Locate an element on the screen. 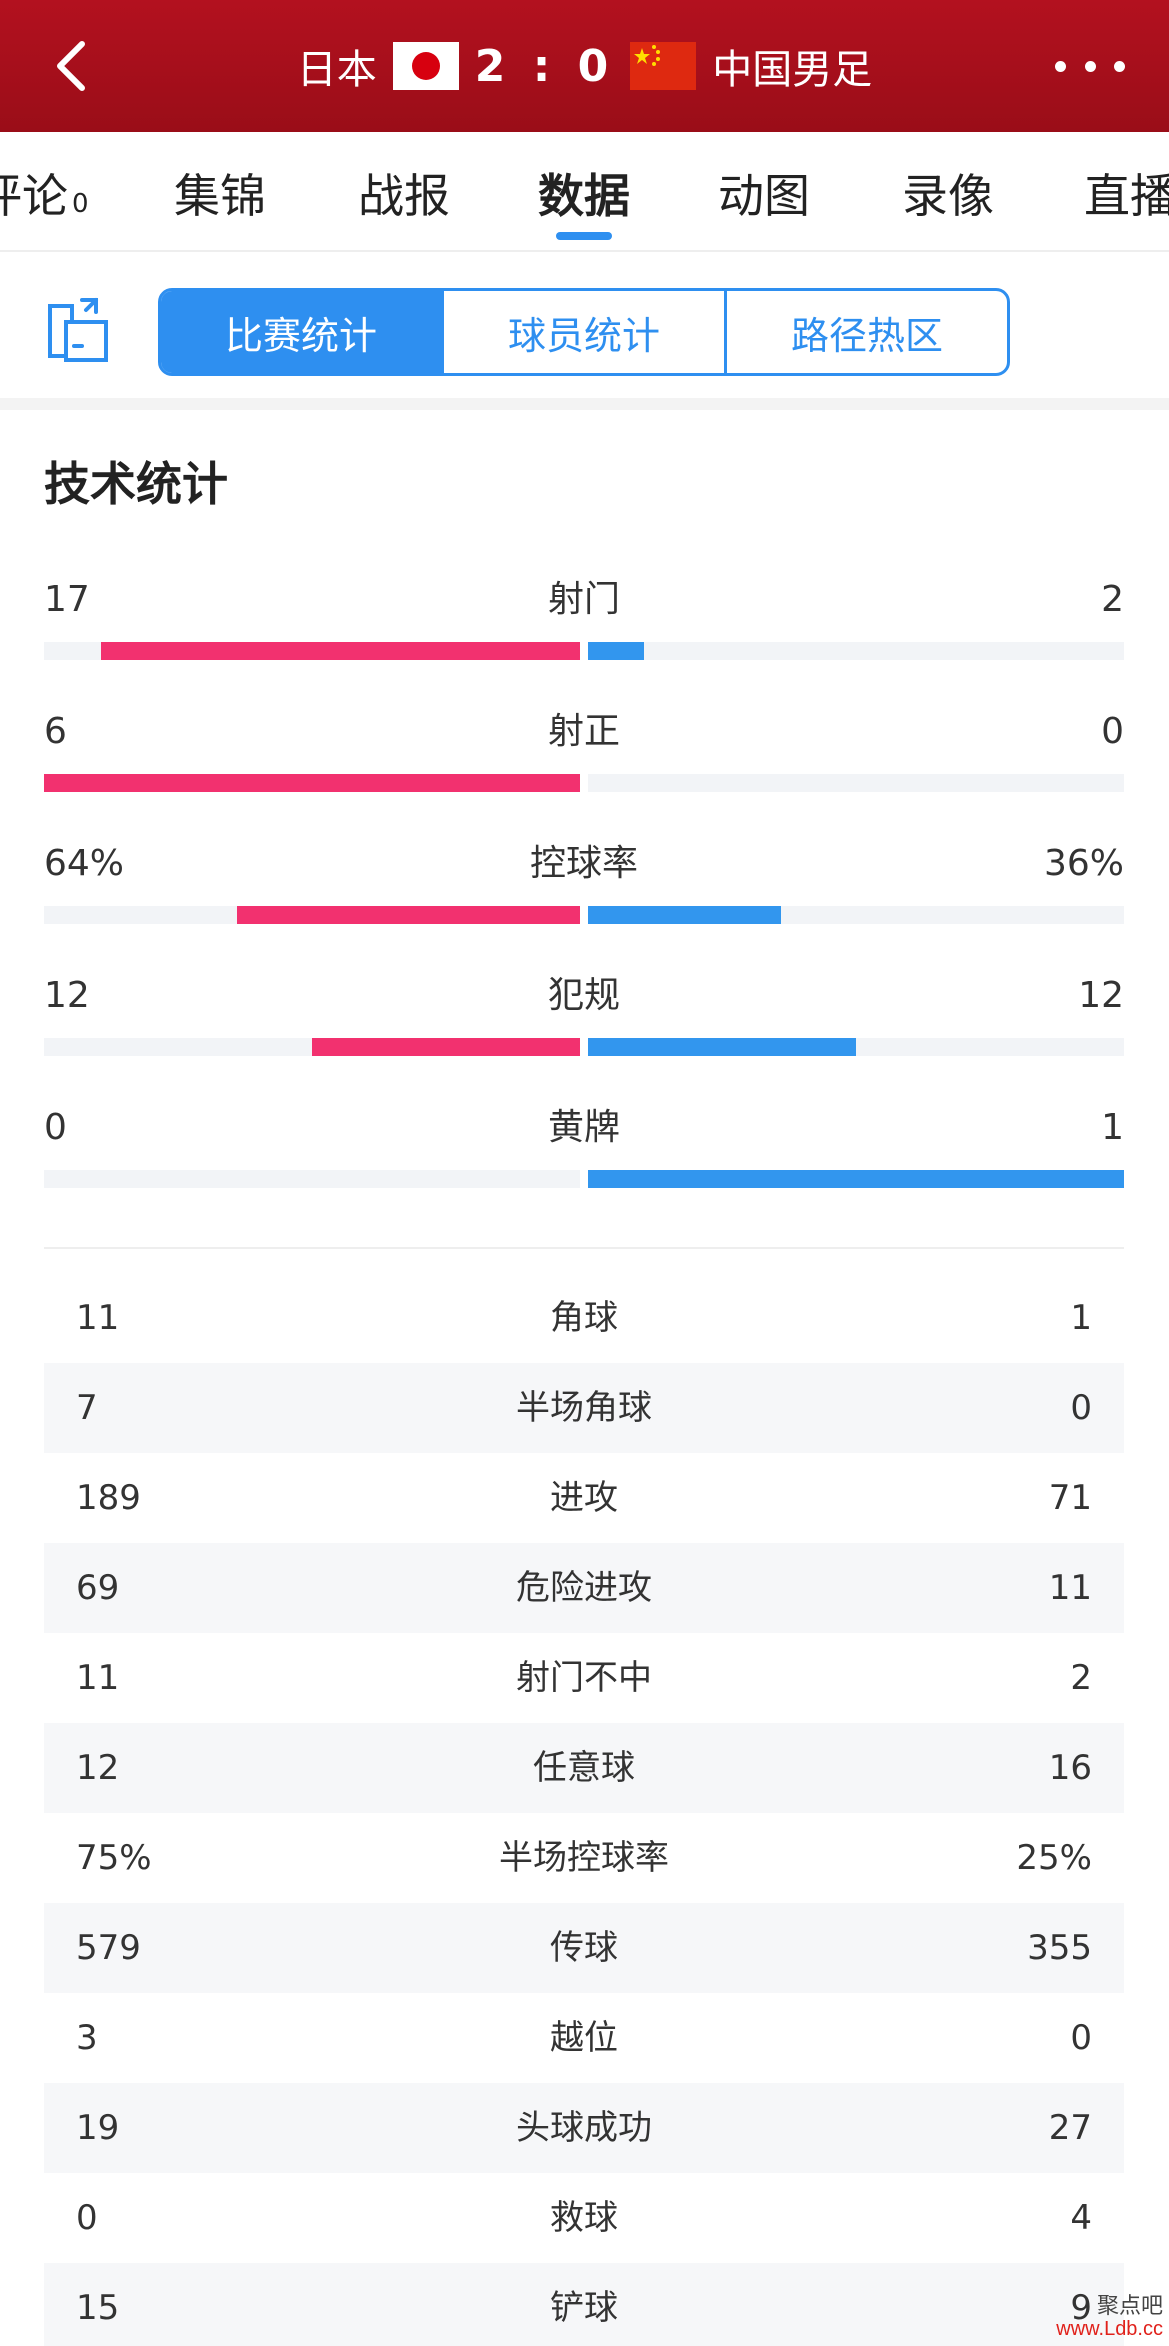 Image resolution: width=1169 pixels, height=2346 pixels. stat-label: 半场控球率 is located at coordinates (584, 1858).